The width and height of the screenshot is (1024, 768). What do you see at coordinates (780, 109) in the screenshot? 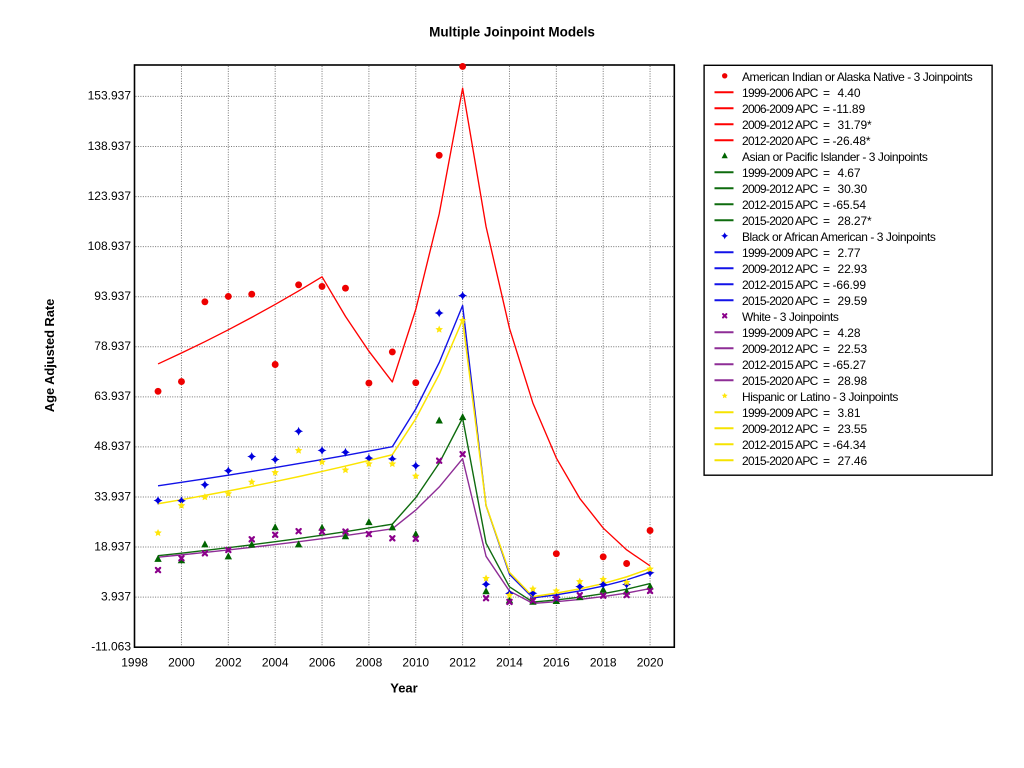
I see `svg-text: 2006-2009 APC` at bounding box center [780, 109].